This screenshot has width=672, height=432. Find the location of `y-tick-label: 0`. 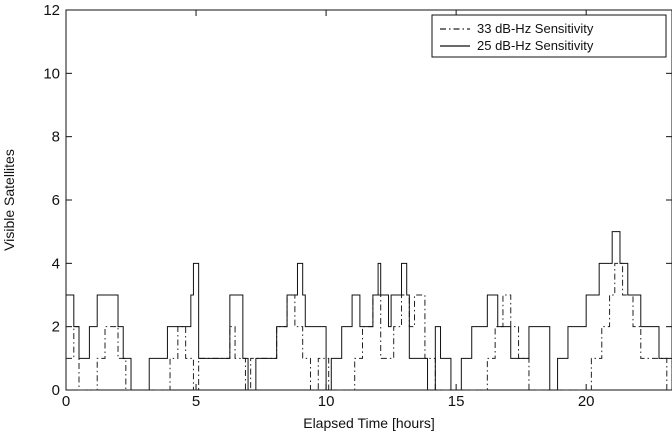

y-tick-label: 0 is located at coordinates (56, 390).